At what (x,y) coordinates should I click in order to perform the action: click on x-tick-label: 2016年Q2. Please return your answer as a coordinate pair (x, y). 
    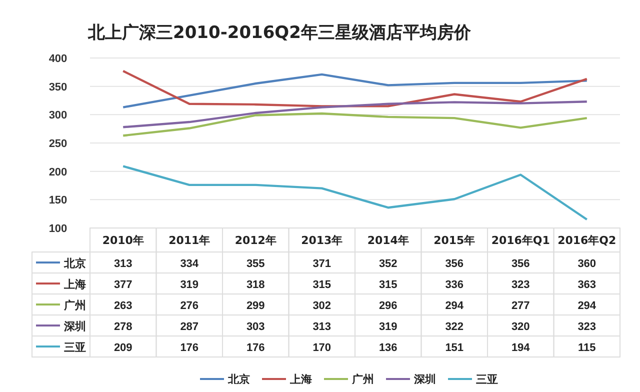
    Looking at the image, I should click on (587, 240).